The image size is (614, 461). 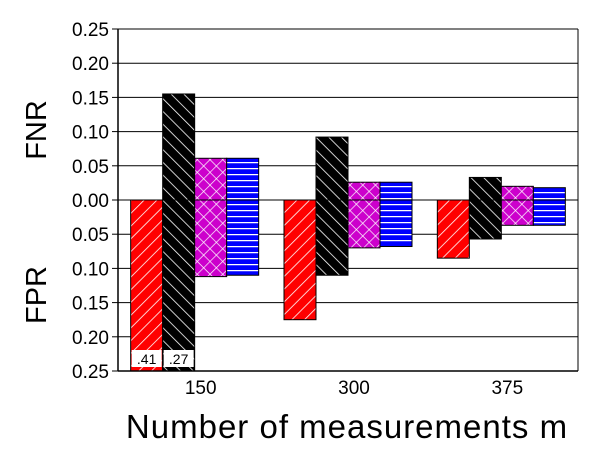 What do you see at coordinates (90, 201) in the screenshot?
I see `y-tick-label: 0.00` at bounding box center [90, 201].